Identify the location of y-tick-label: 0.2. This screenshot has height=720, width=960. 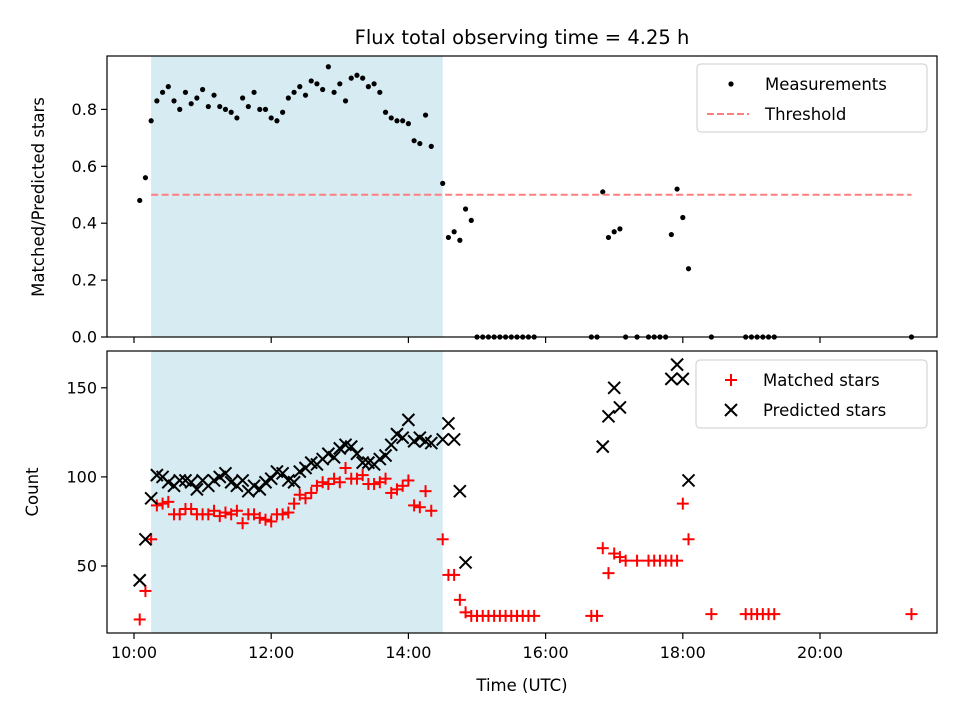
(84, 280).